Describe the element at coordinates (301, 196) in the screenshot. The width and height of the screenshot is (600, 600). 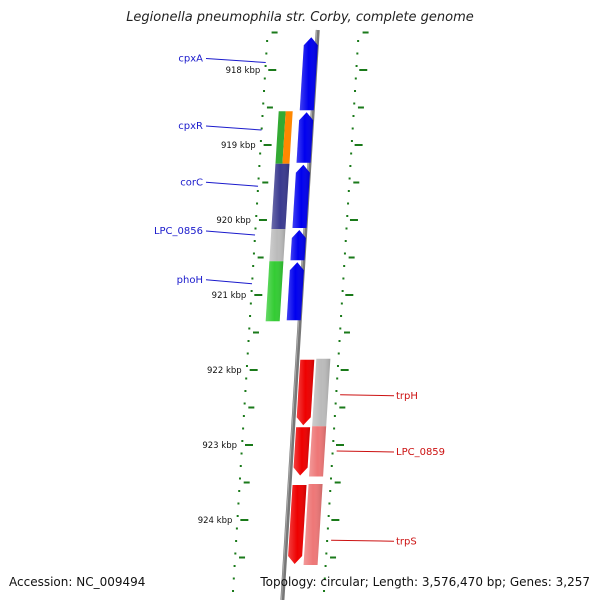
I see `gene-arrow-shade-corC` at that location.